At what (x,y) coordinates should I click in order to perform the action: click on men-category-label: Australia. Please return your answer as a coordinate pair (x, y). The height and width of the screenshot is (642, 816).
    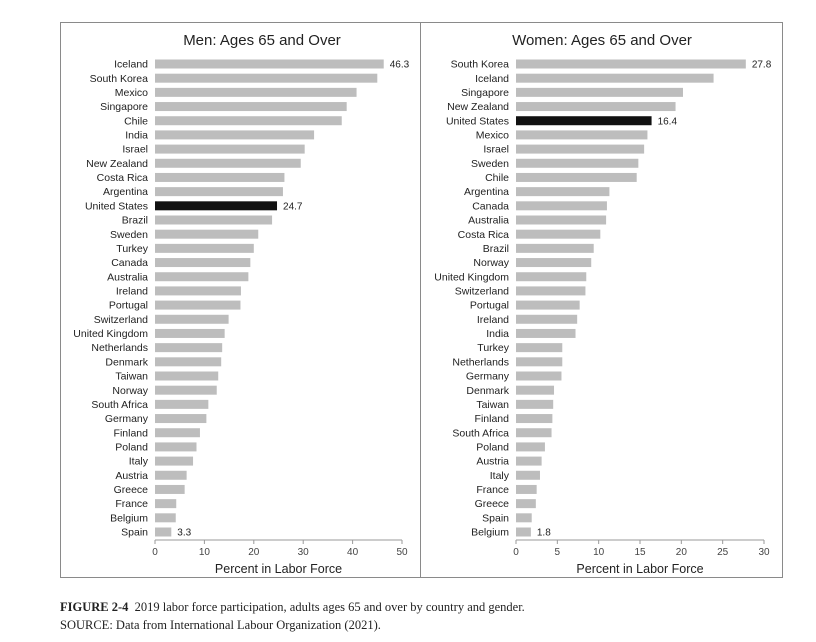
    Looking at the image, I should click on (127, 277).